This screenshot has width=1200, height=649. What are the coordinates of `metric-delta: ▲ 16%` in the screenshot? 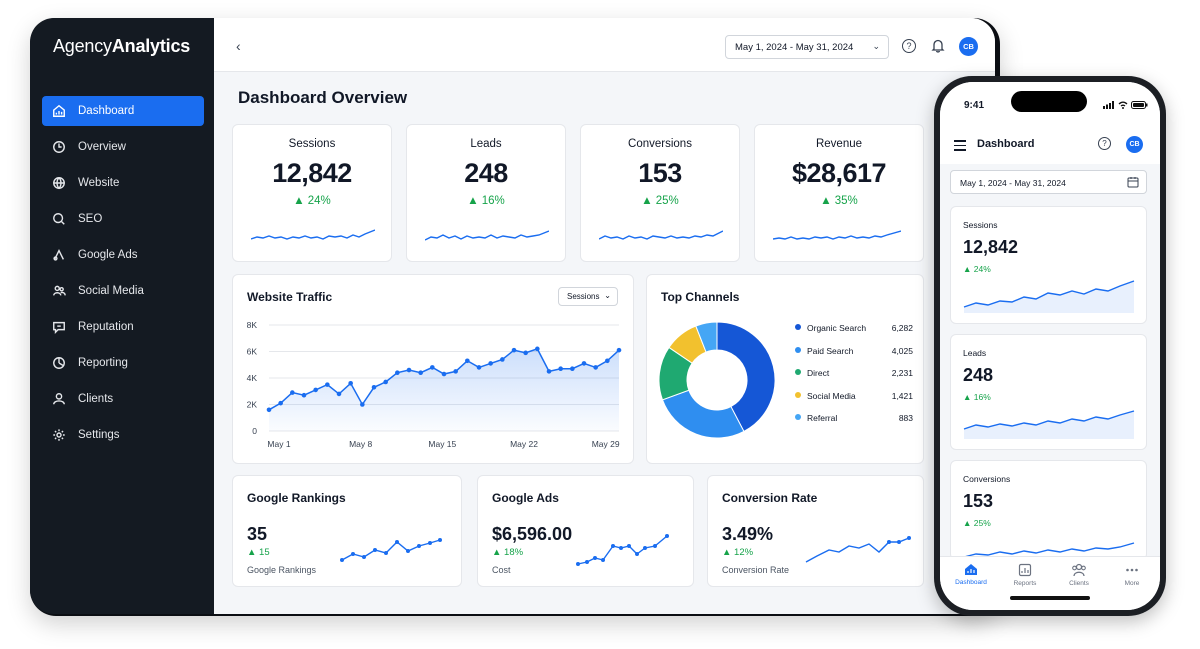 It's located at (977, 397).